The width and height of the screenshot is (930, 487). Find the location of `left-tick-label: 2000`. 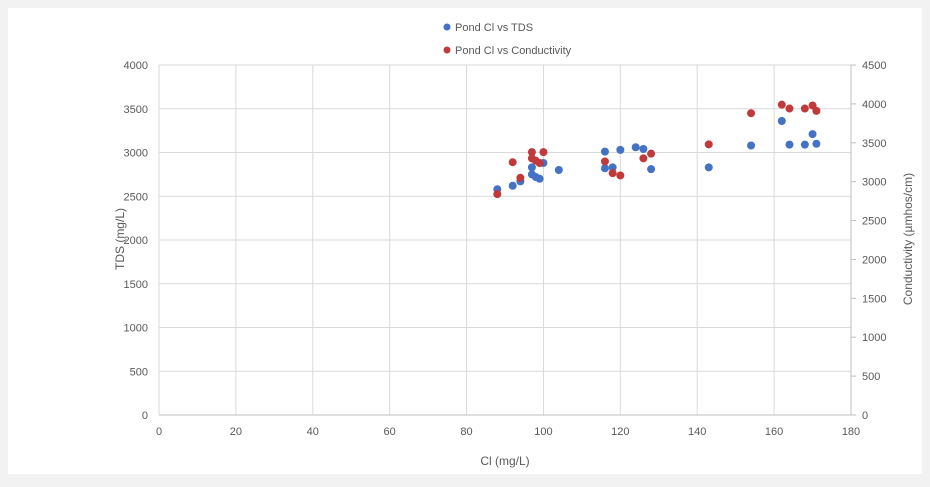

left-tick-label: 2000 is located at coordinates (136, 241).